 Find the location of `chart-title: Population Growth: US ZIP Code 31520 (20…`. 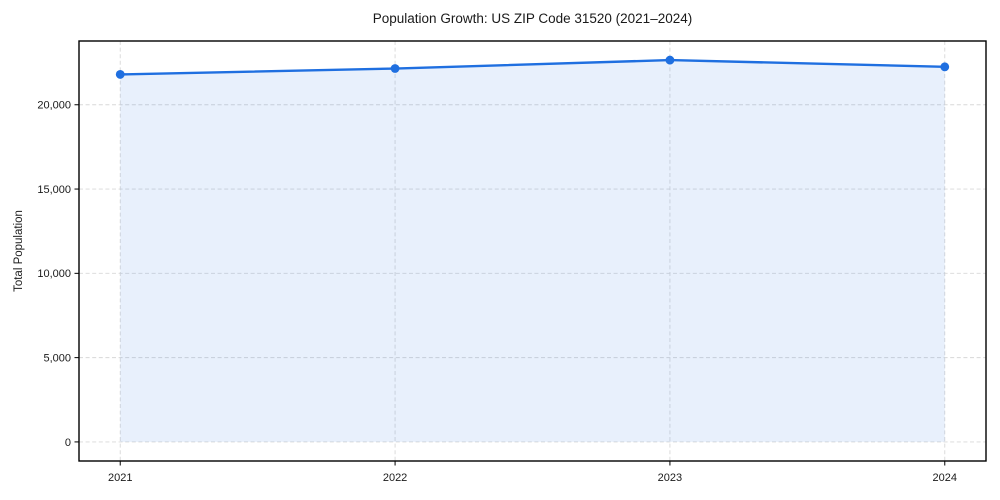

chart-title: Population Growth: US ZIP Code 31520 (20… is located at coordinates (532, 18).